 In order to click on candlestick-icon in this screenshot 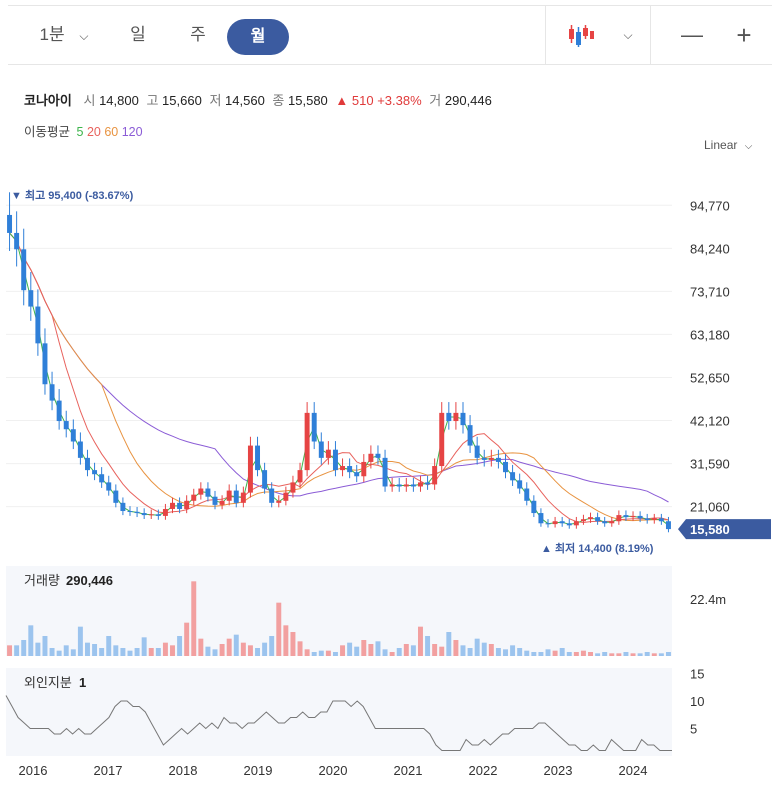, I will do `click(581, 35)`.